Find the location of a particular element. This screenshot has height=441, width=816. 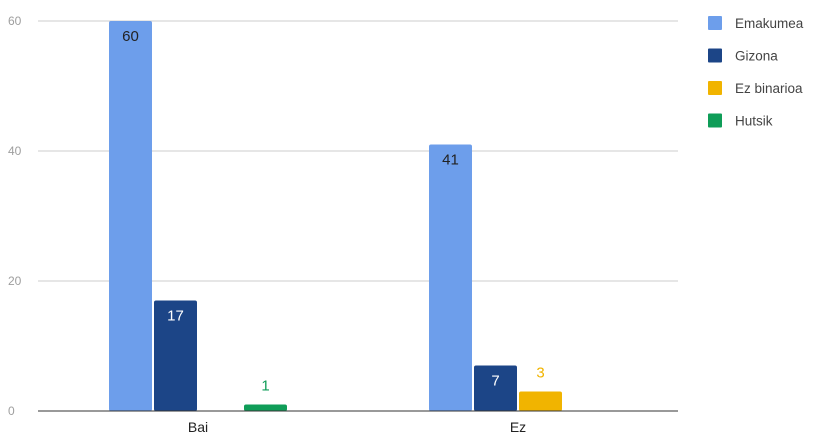

y-tick-label: 20 is located at coordinates (15, 281).